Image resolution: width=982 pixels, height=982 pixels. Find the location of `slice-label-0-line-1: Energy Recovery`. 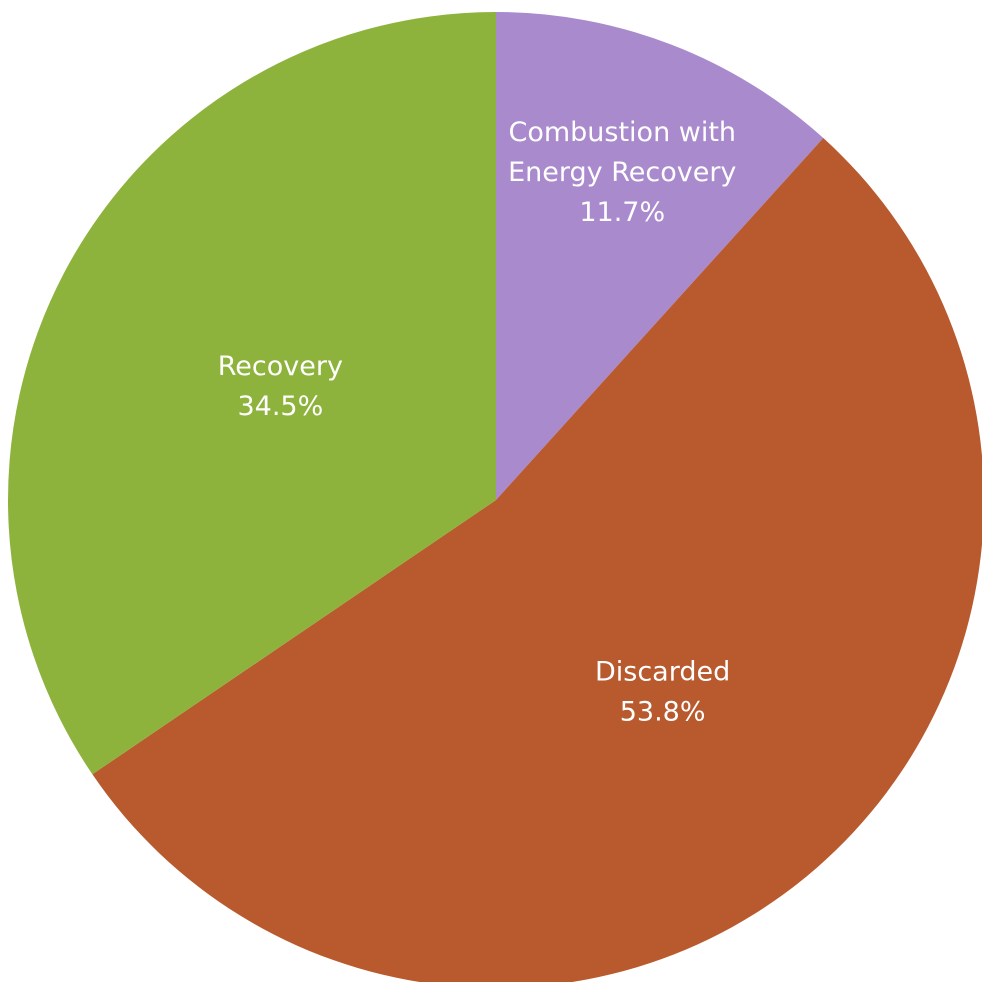

slice-label-0-line-1: Energy Recovery is located at coordinates (622, 172).